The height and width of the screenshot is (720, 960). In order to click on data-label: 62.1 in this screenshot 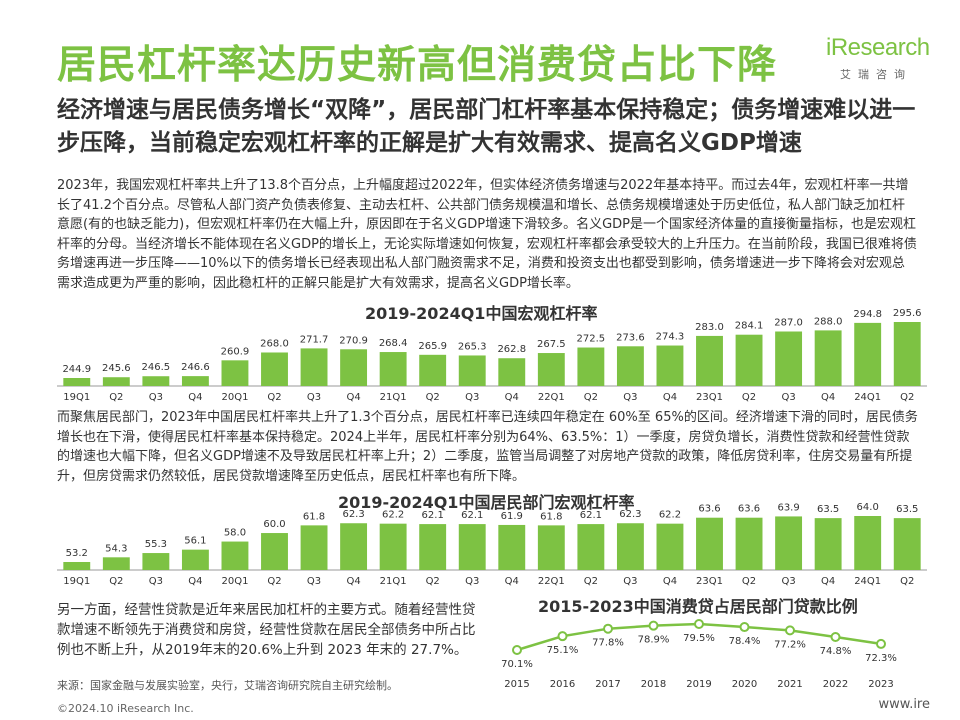, I will do `click(433, 515)`.